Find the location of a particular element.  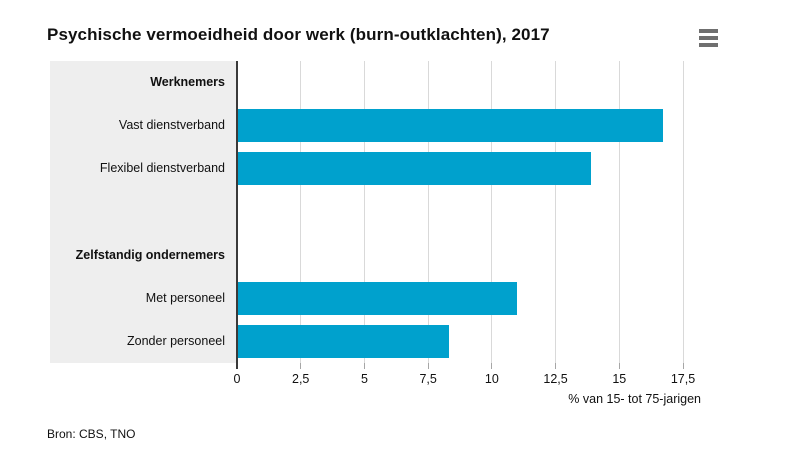

x-tick-label: 12,5 is located at coordinates (555, 379).